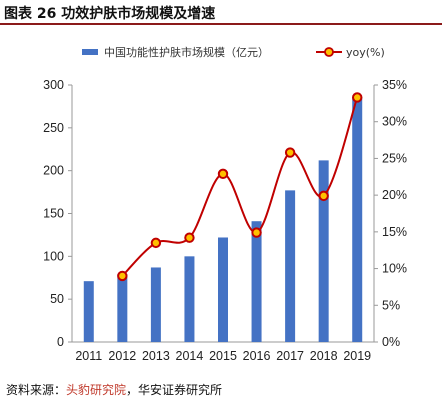  What do you see at coordinates (324, 356) in the screenshot?
I see `x-tick-label: 2018` at bounding box center [324, 356].